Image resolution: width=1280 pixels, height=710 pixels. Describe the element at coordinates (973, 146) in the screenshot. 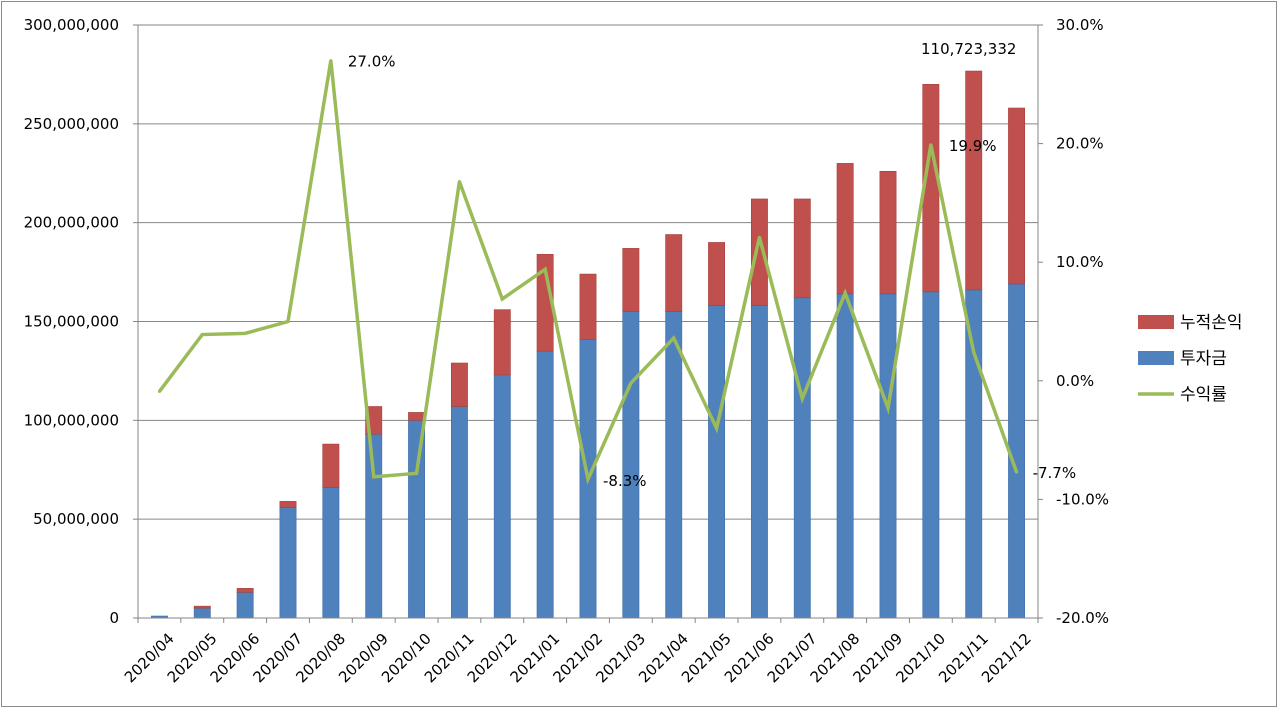

I see `data-label: 19.9%` at that location.